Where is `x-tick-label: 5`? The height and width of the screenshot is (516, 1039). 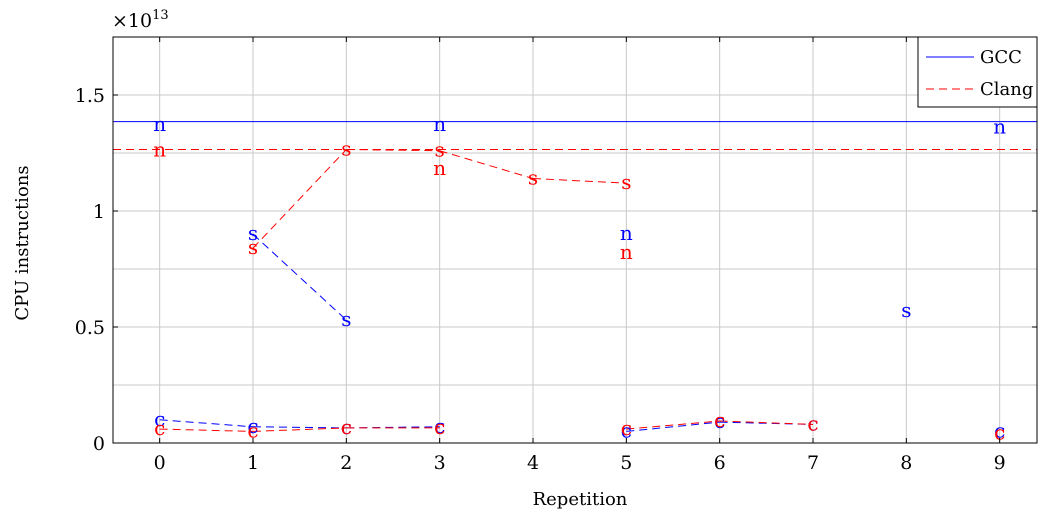 x-tick-label: 5 is located at coordinates (626, 463).